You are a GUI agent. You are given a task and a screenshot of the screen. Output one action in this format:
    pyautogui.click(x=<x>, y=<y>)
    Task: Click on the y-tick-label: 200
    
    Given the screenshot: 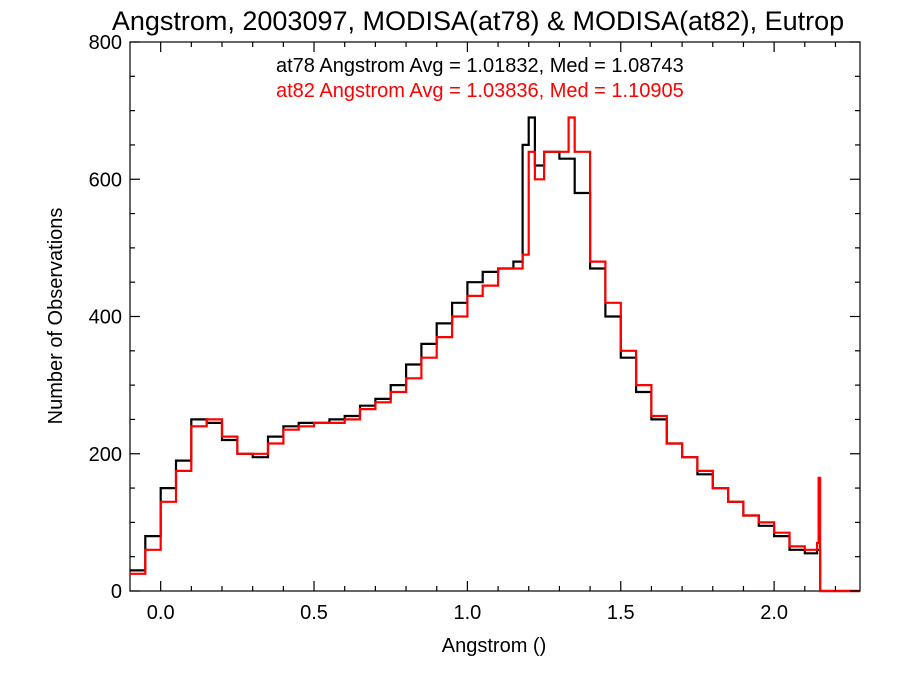 What is the action you would take?
    pyautogui.click(x=105, y=455)
    